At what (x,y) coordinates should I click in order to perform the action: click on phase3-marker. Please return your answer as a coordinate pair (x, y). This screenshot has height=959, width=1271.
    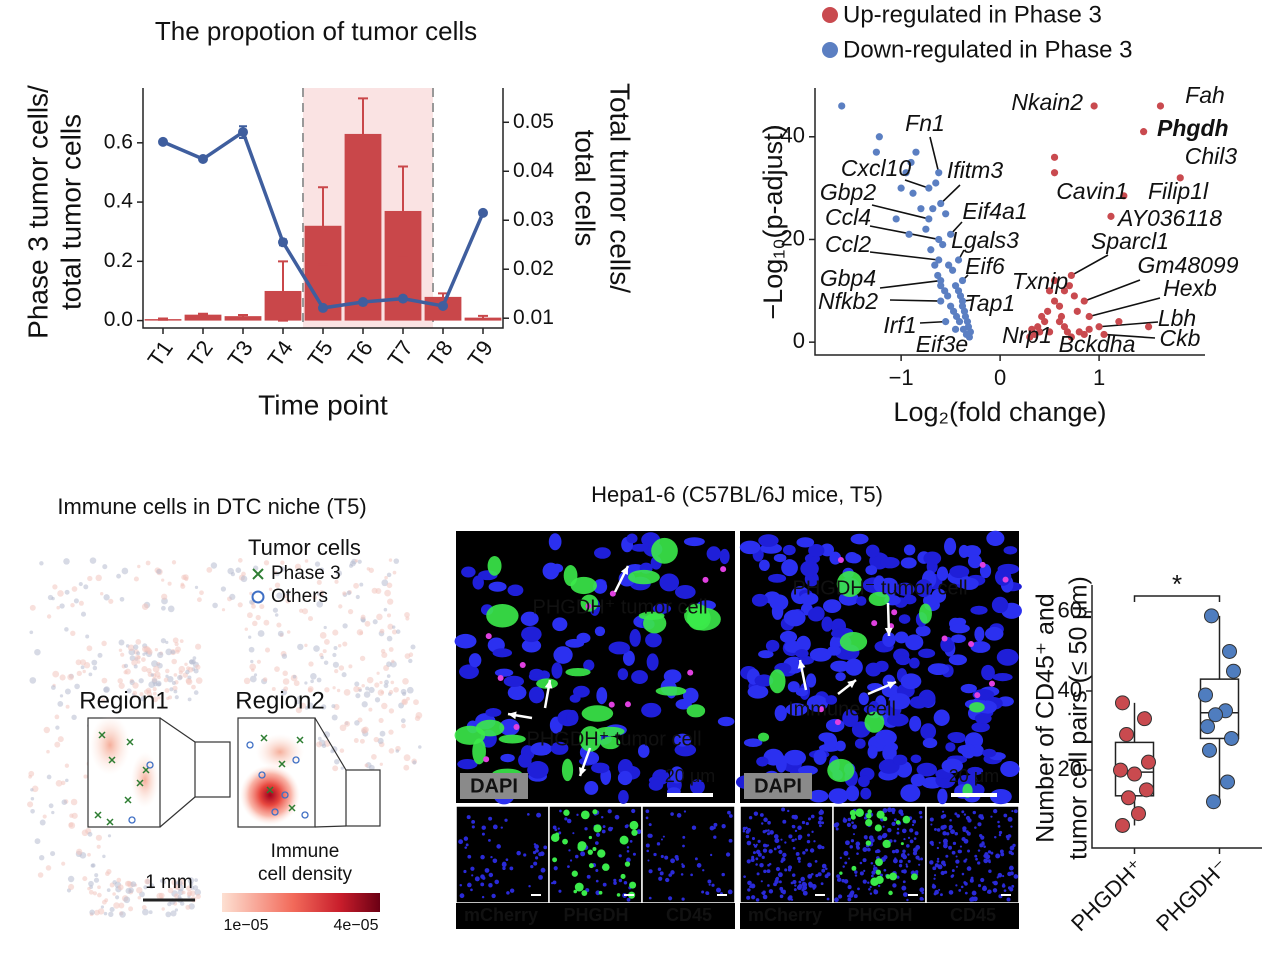
    Looking at the image, I should click on (130, 742).